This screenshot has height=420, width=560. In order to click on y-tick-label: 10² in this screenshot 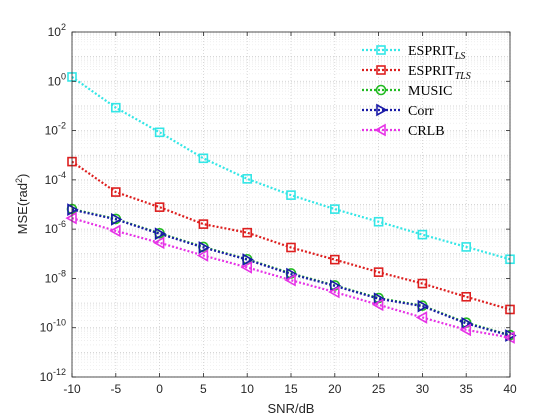, I will do `click(57, 30)`.